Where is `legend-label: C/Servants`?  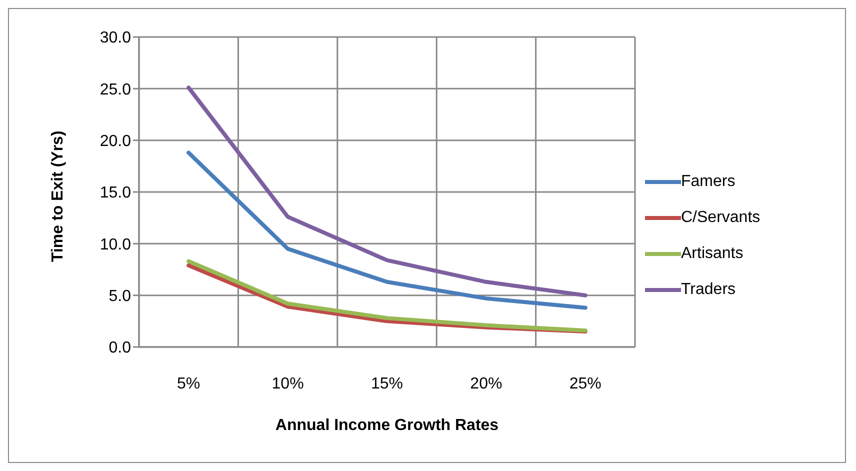 legend-label: C/Servants is located at coordinates (720, 217).